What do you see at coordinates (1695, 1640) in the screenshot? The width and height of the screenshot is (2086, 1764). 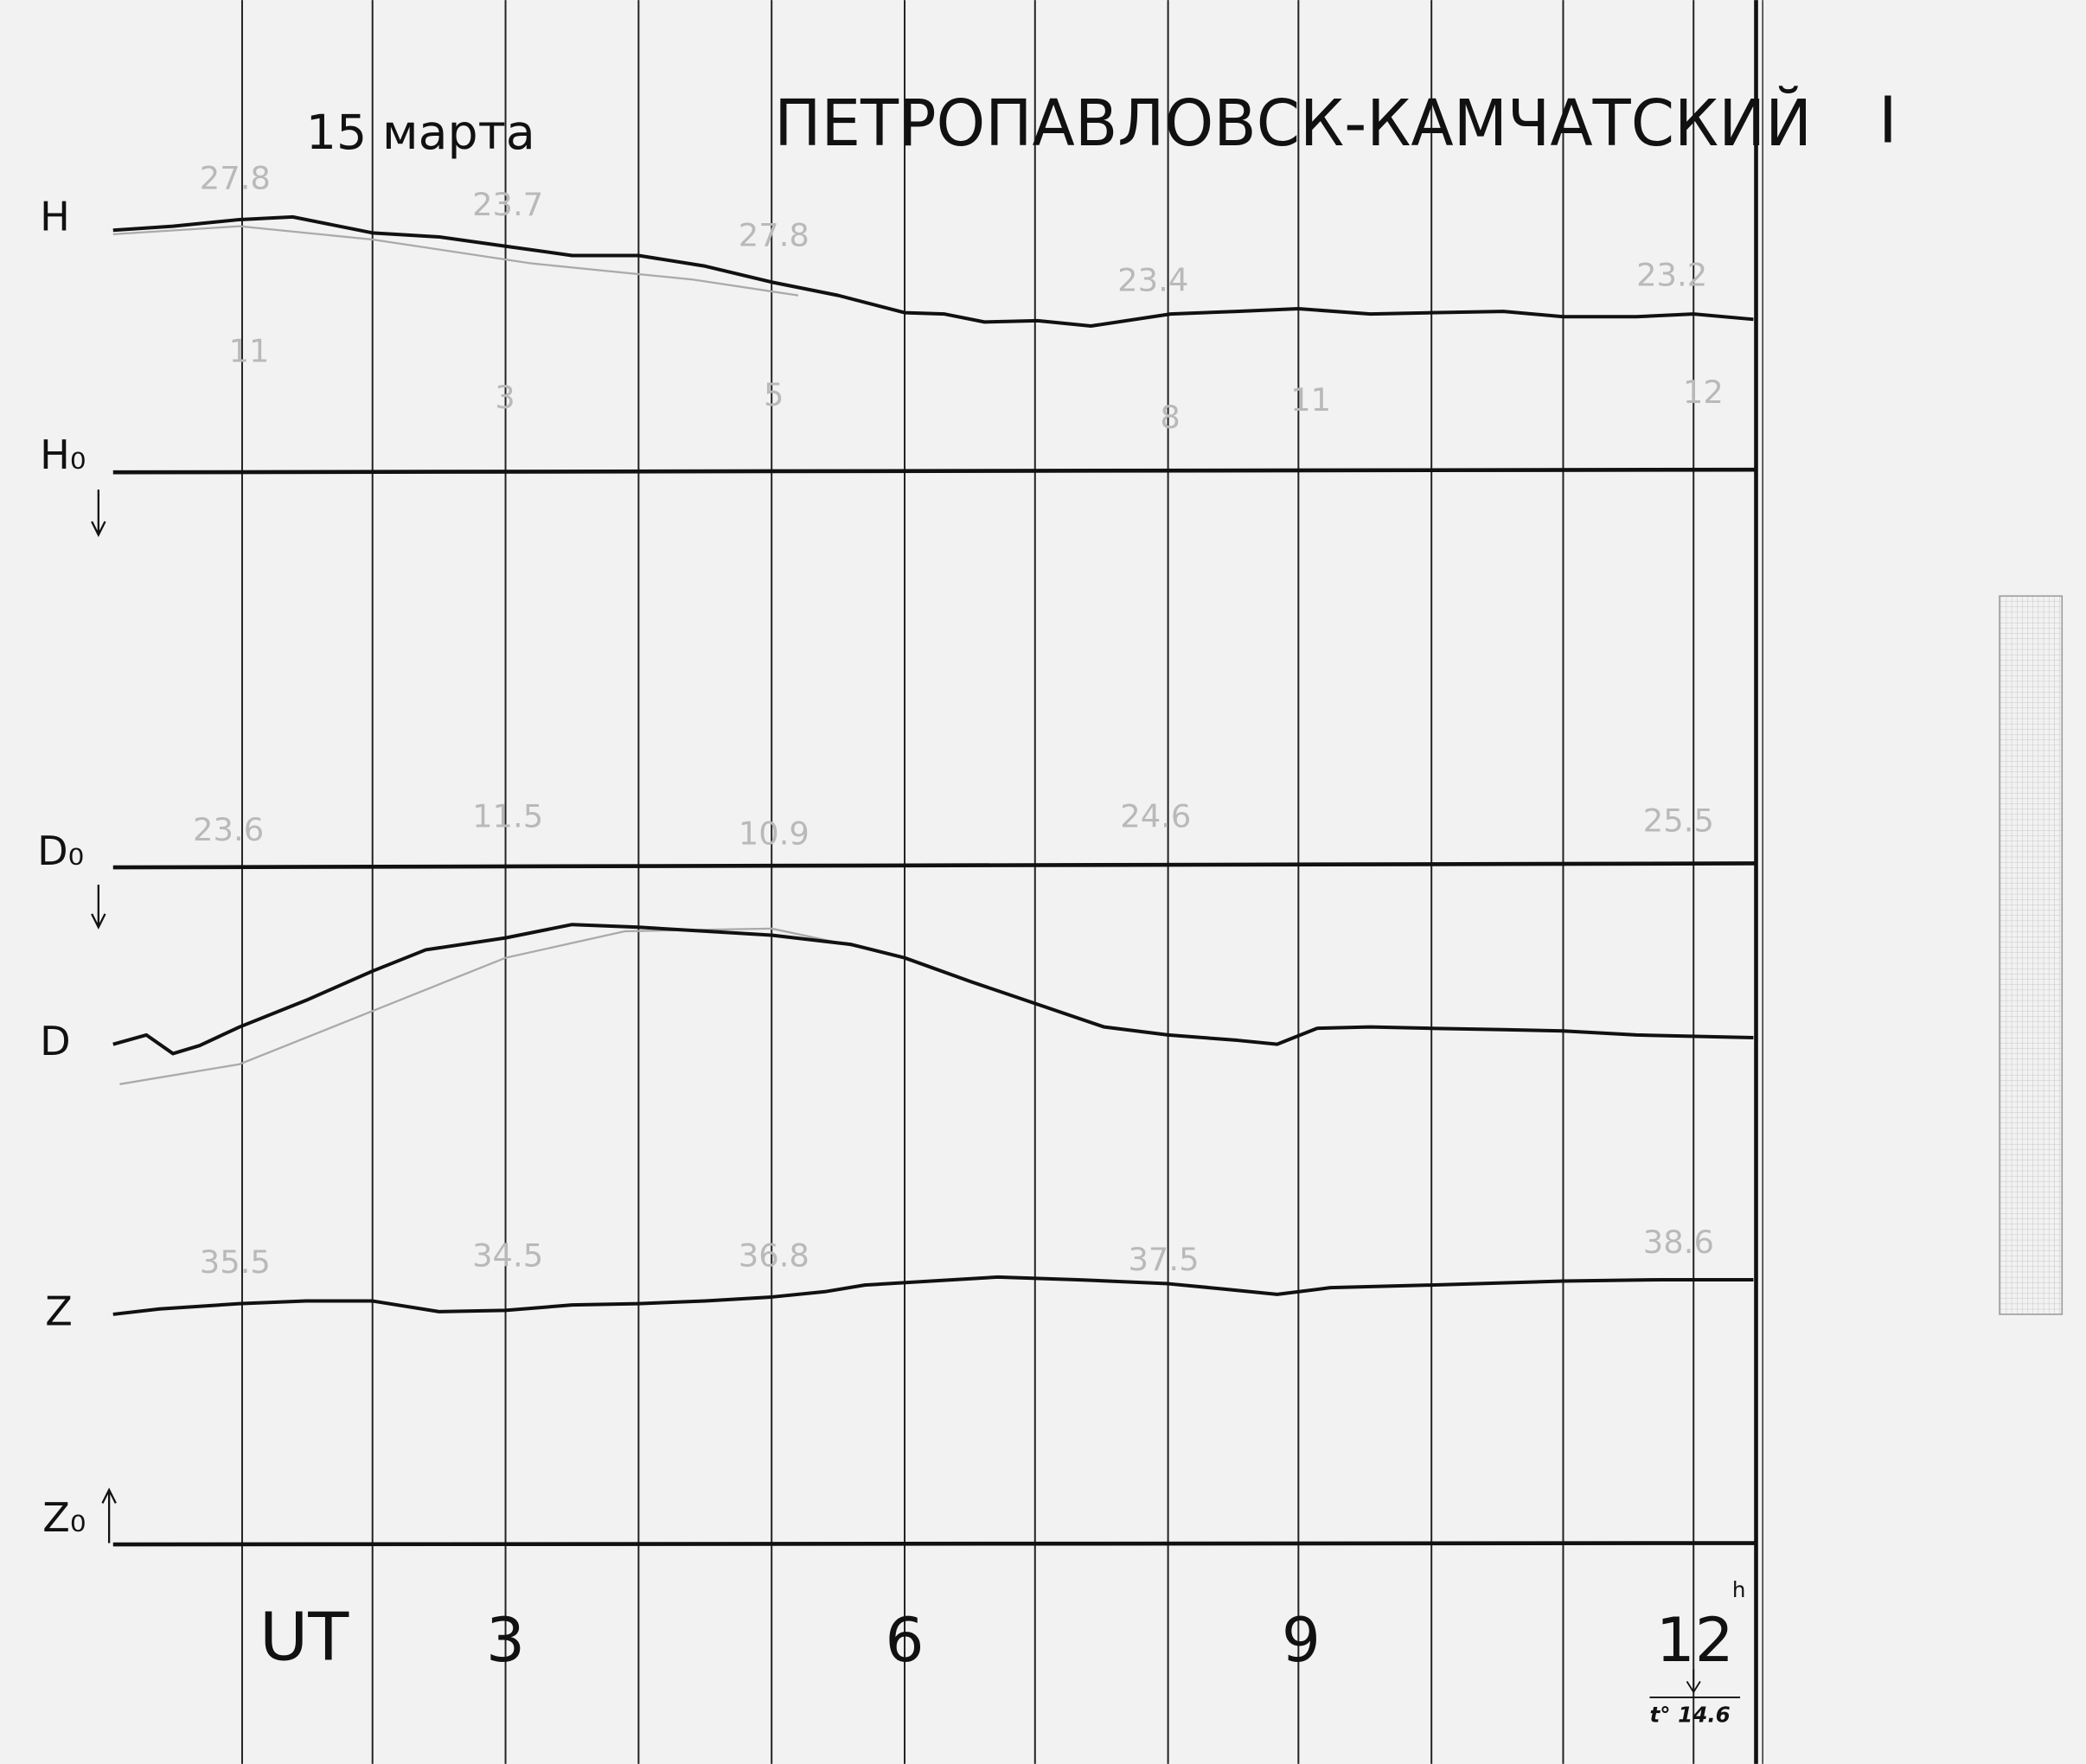 I see `time-tick: 12` at bounding box center [1695, 1640].